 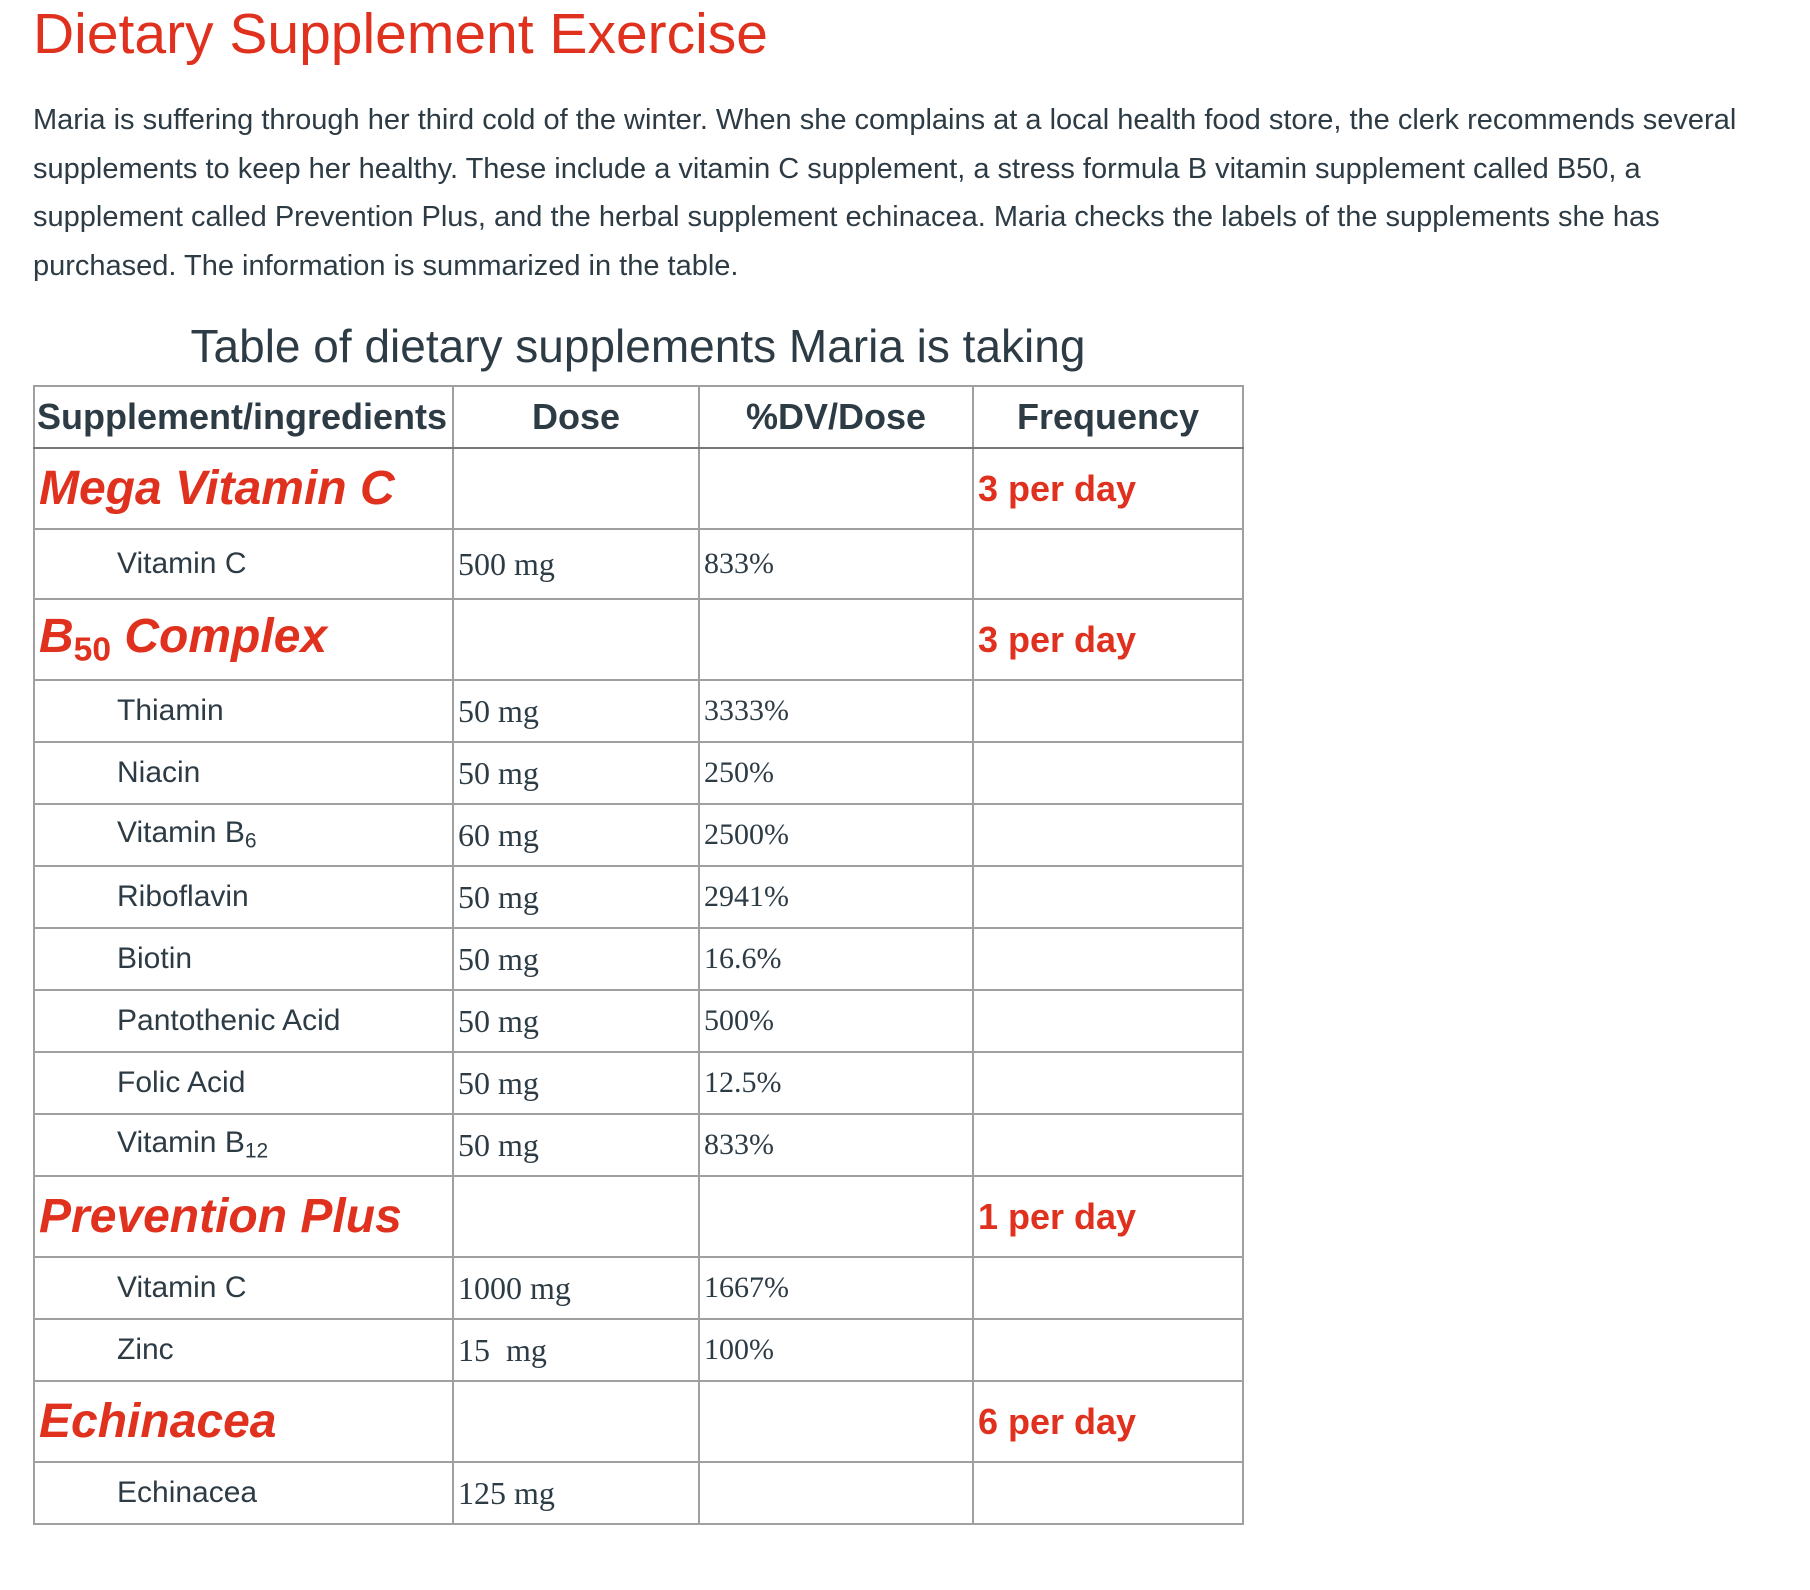 I want to click on table-row: Vitamin C 1000 mg 1667%, so click(x=638, y=1288).